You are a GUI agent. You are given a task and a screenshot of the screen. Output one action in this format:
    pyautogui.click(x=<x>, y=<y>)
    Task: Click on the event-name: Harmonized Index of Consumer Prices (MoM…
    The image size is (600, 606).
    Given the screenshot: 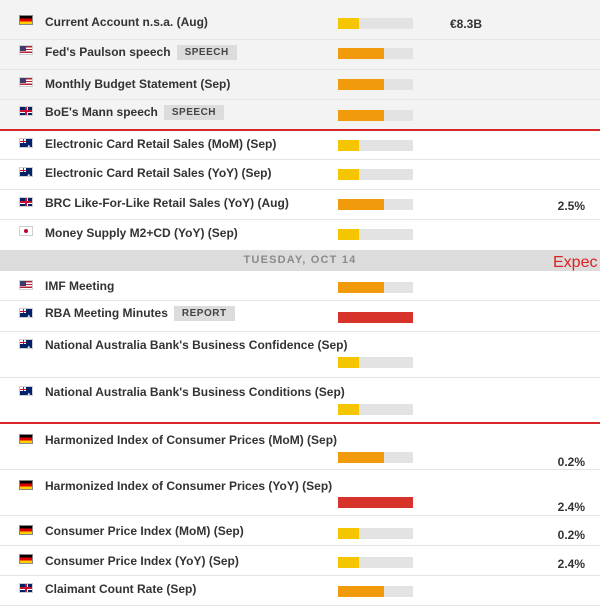 What is the action you would take?
    pyautogui.click(x=191, y=440)
    